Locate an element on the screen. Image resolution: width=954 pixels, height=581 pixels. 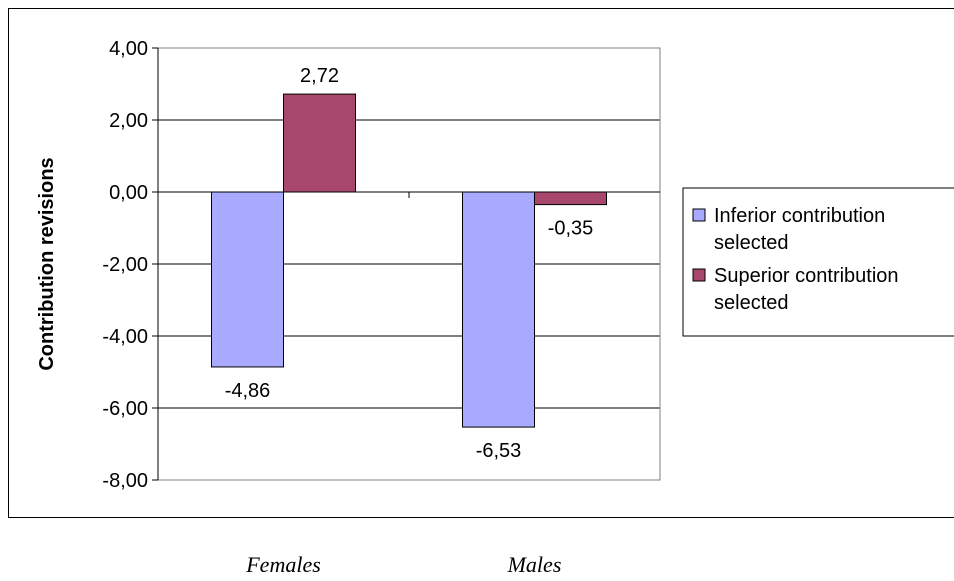
data-label: -4,86 is located at coordinates (248, 391).